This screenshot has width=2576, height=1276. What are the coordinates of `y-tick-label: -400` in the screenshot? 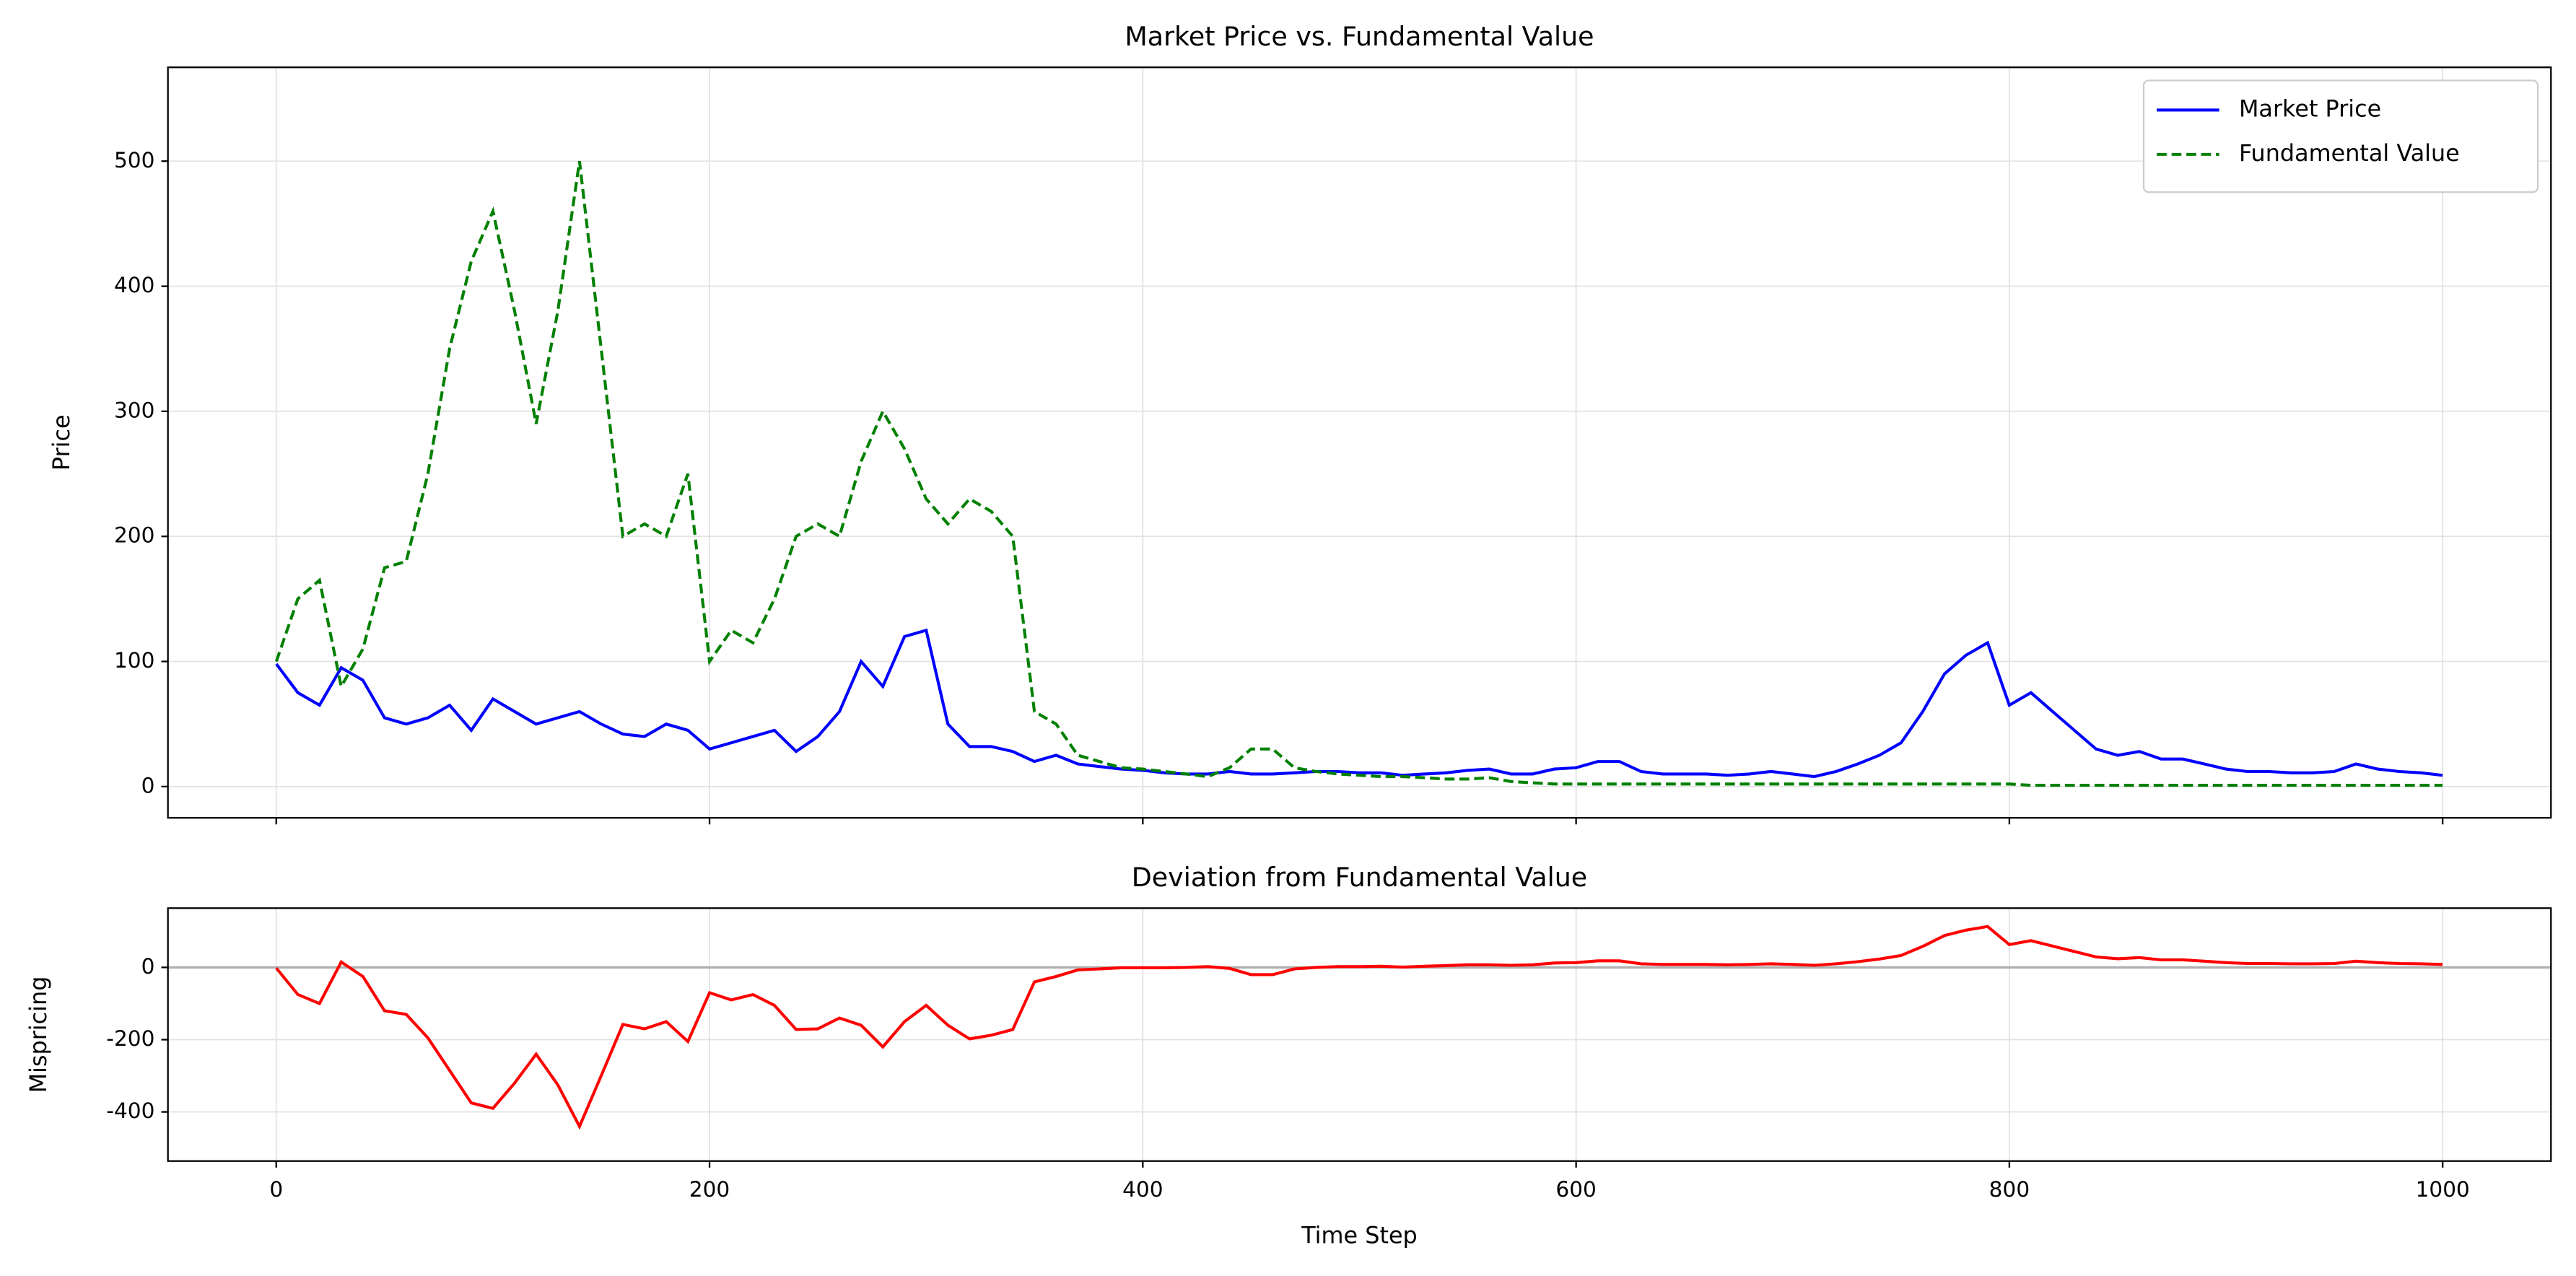 It's located at (130, 1110).